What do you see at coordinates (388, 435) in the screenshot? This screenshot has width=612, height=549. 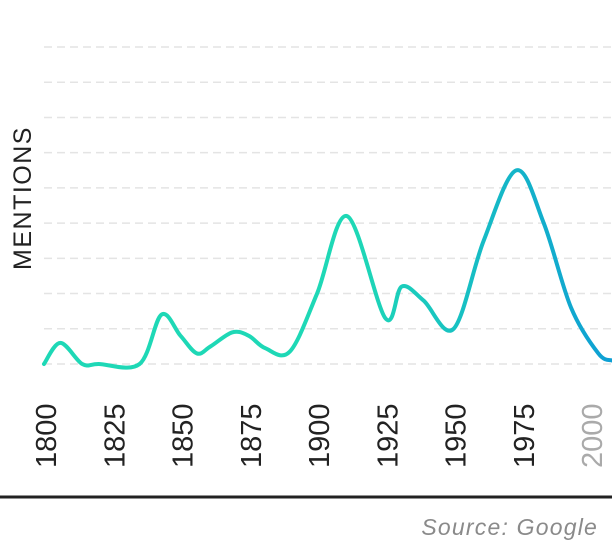 I see `x-tick-label: 1925` at bounding box center [388, 435].